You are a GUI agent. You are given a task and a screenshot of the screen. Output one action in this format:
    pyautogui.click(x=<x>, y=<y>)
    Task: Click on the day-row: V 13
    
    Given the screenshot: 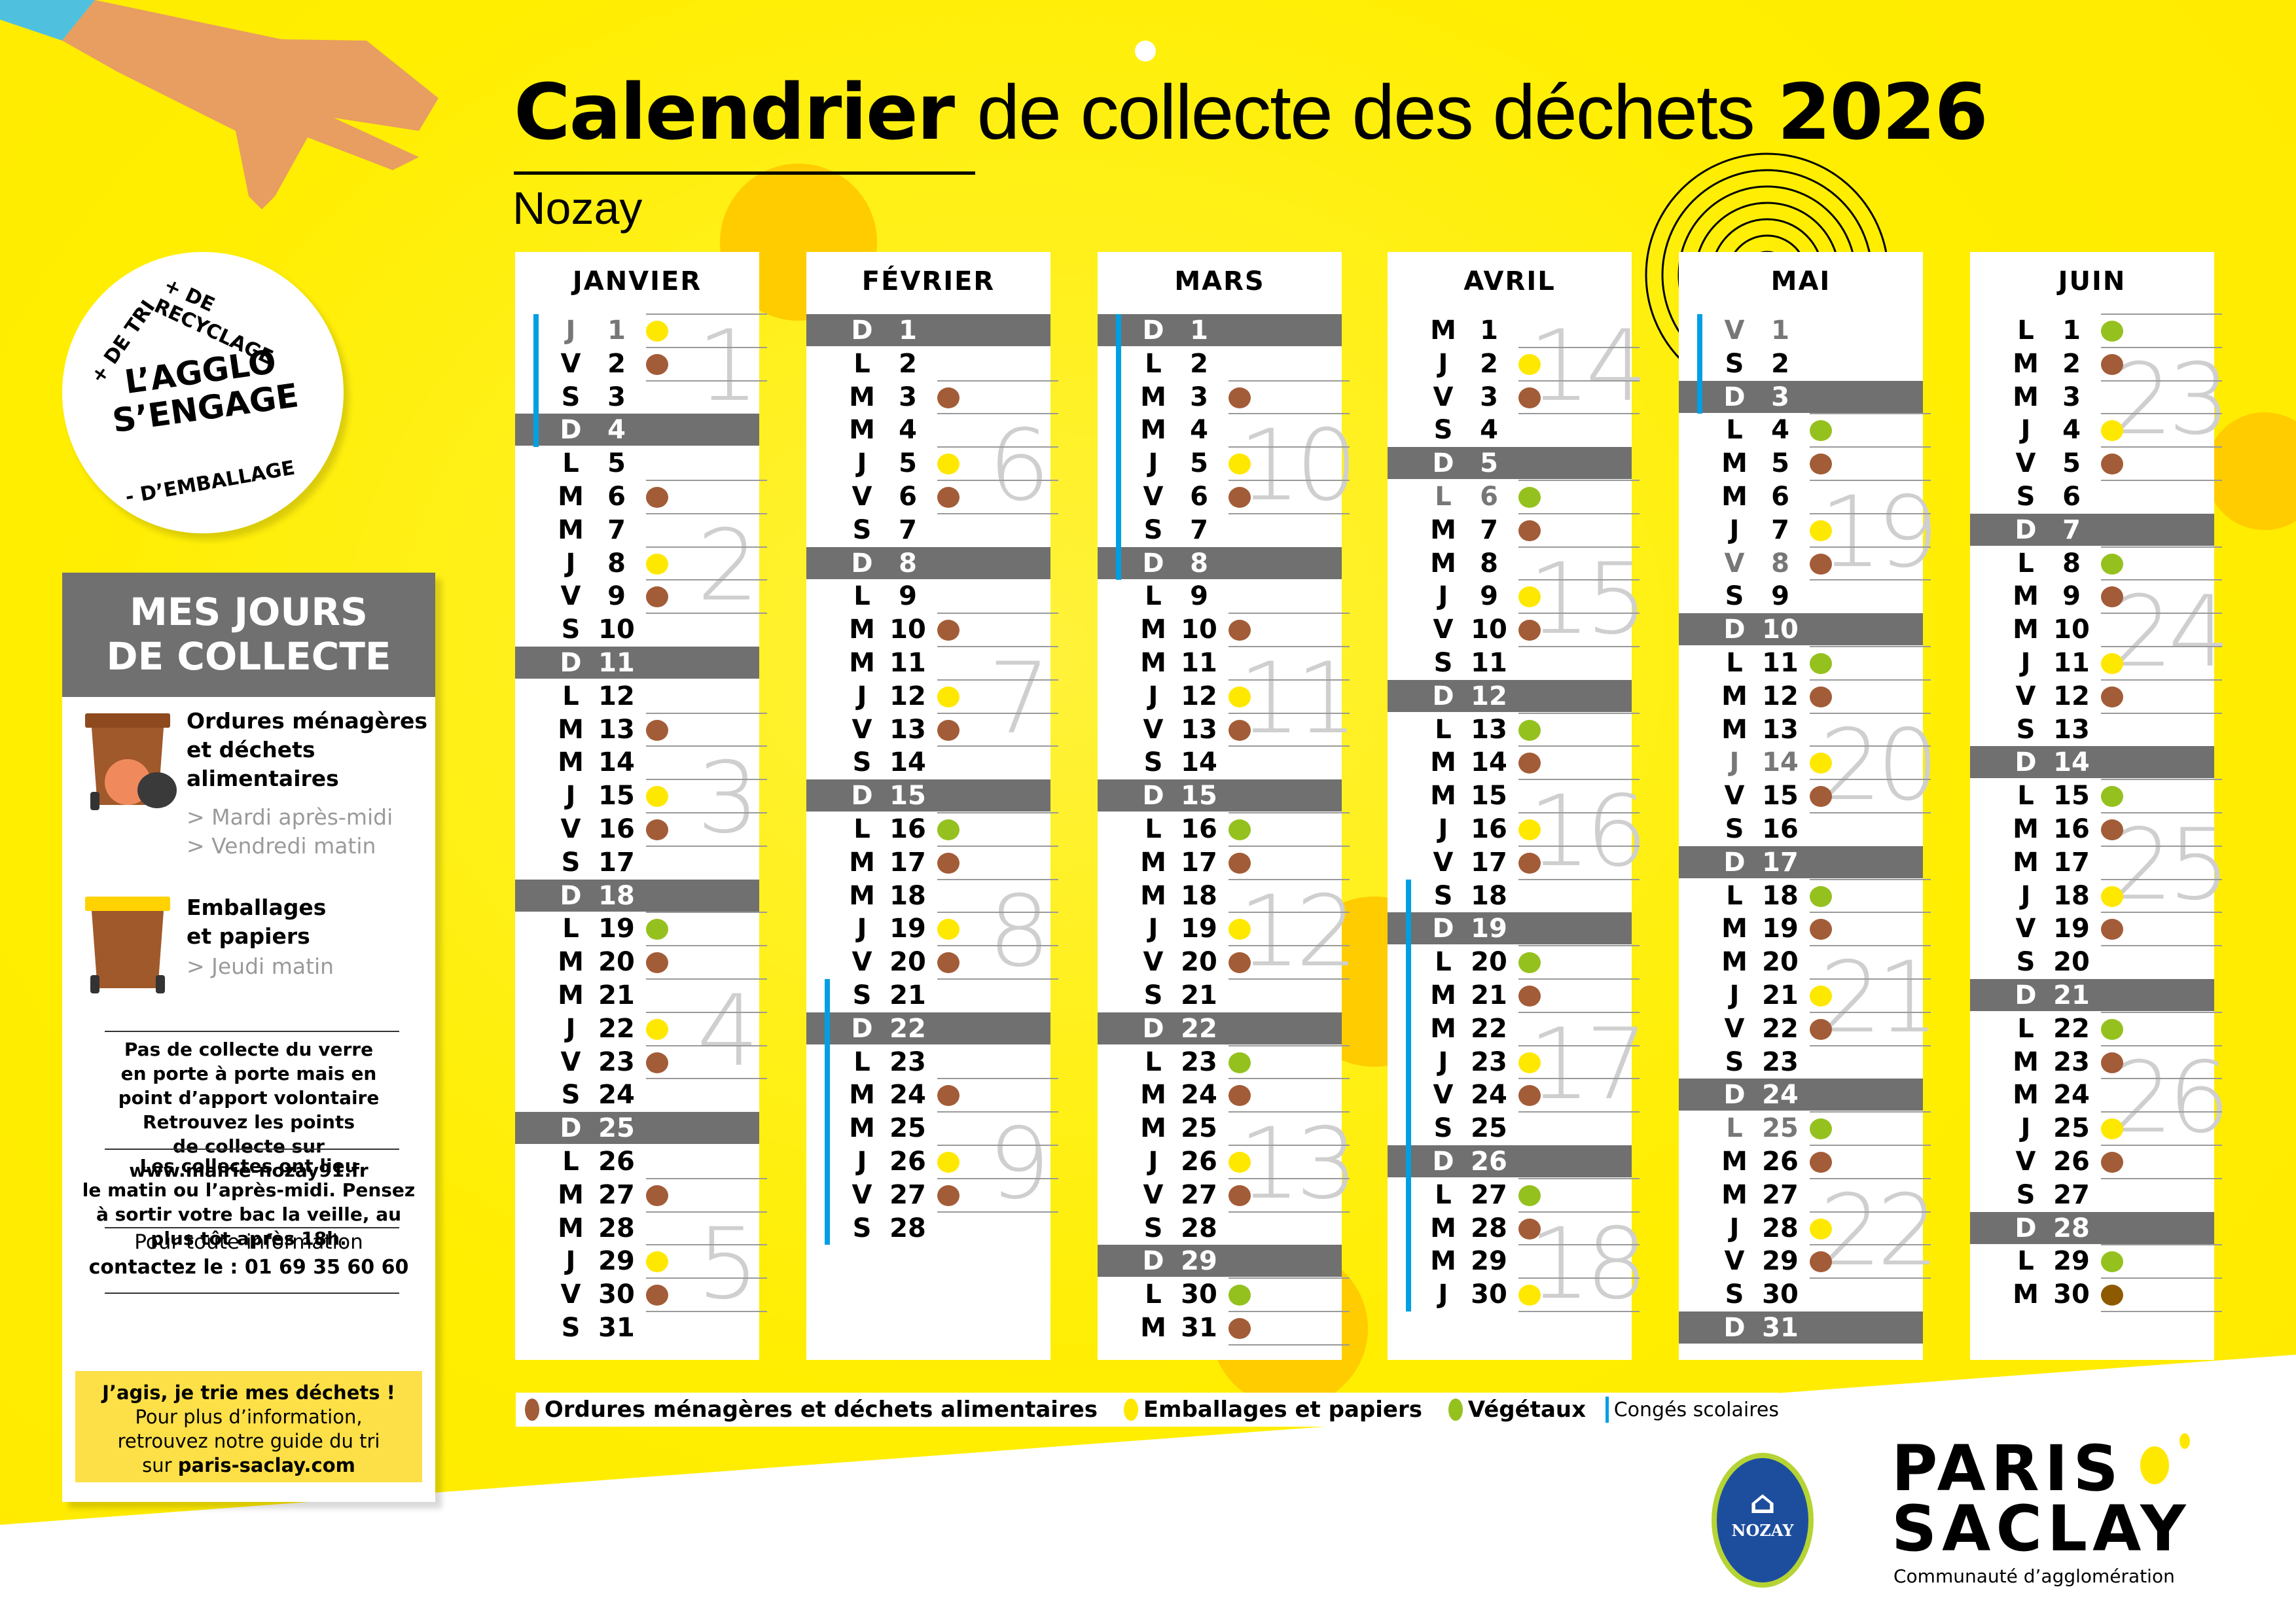 What is the action you would take?
    pyautogui.click(x=928, y=730)
    